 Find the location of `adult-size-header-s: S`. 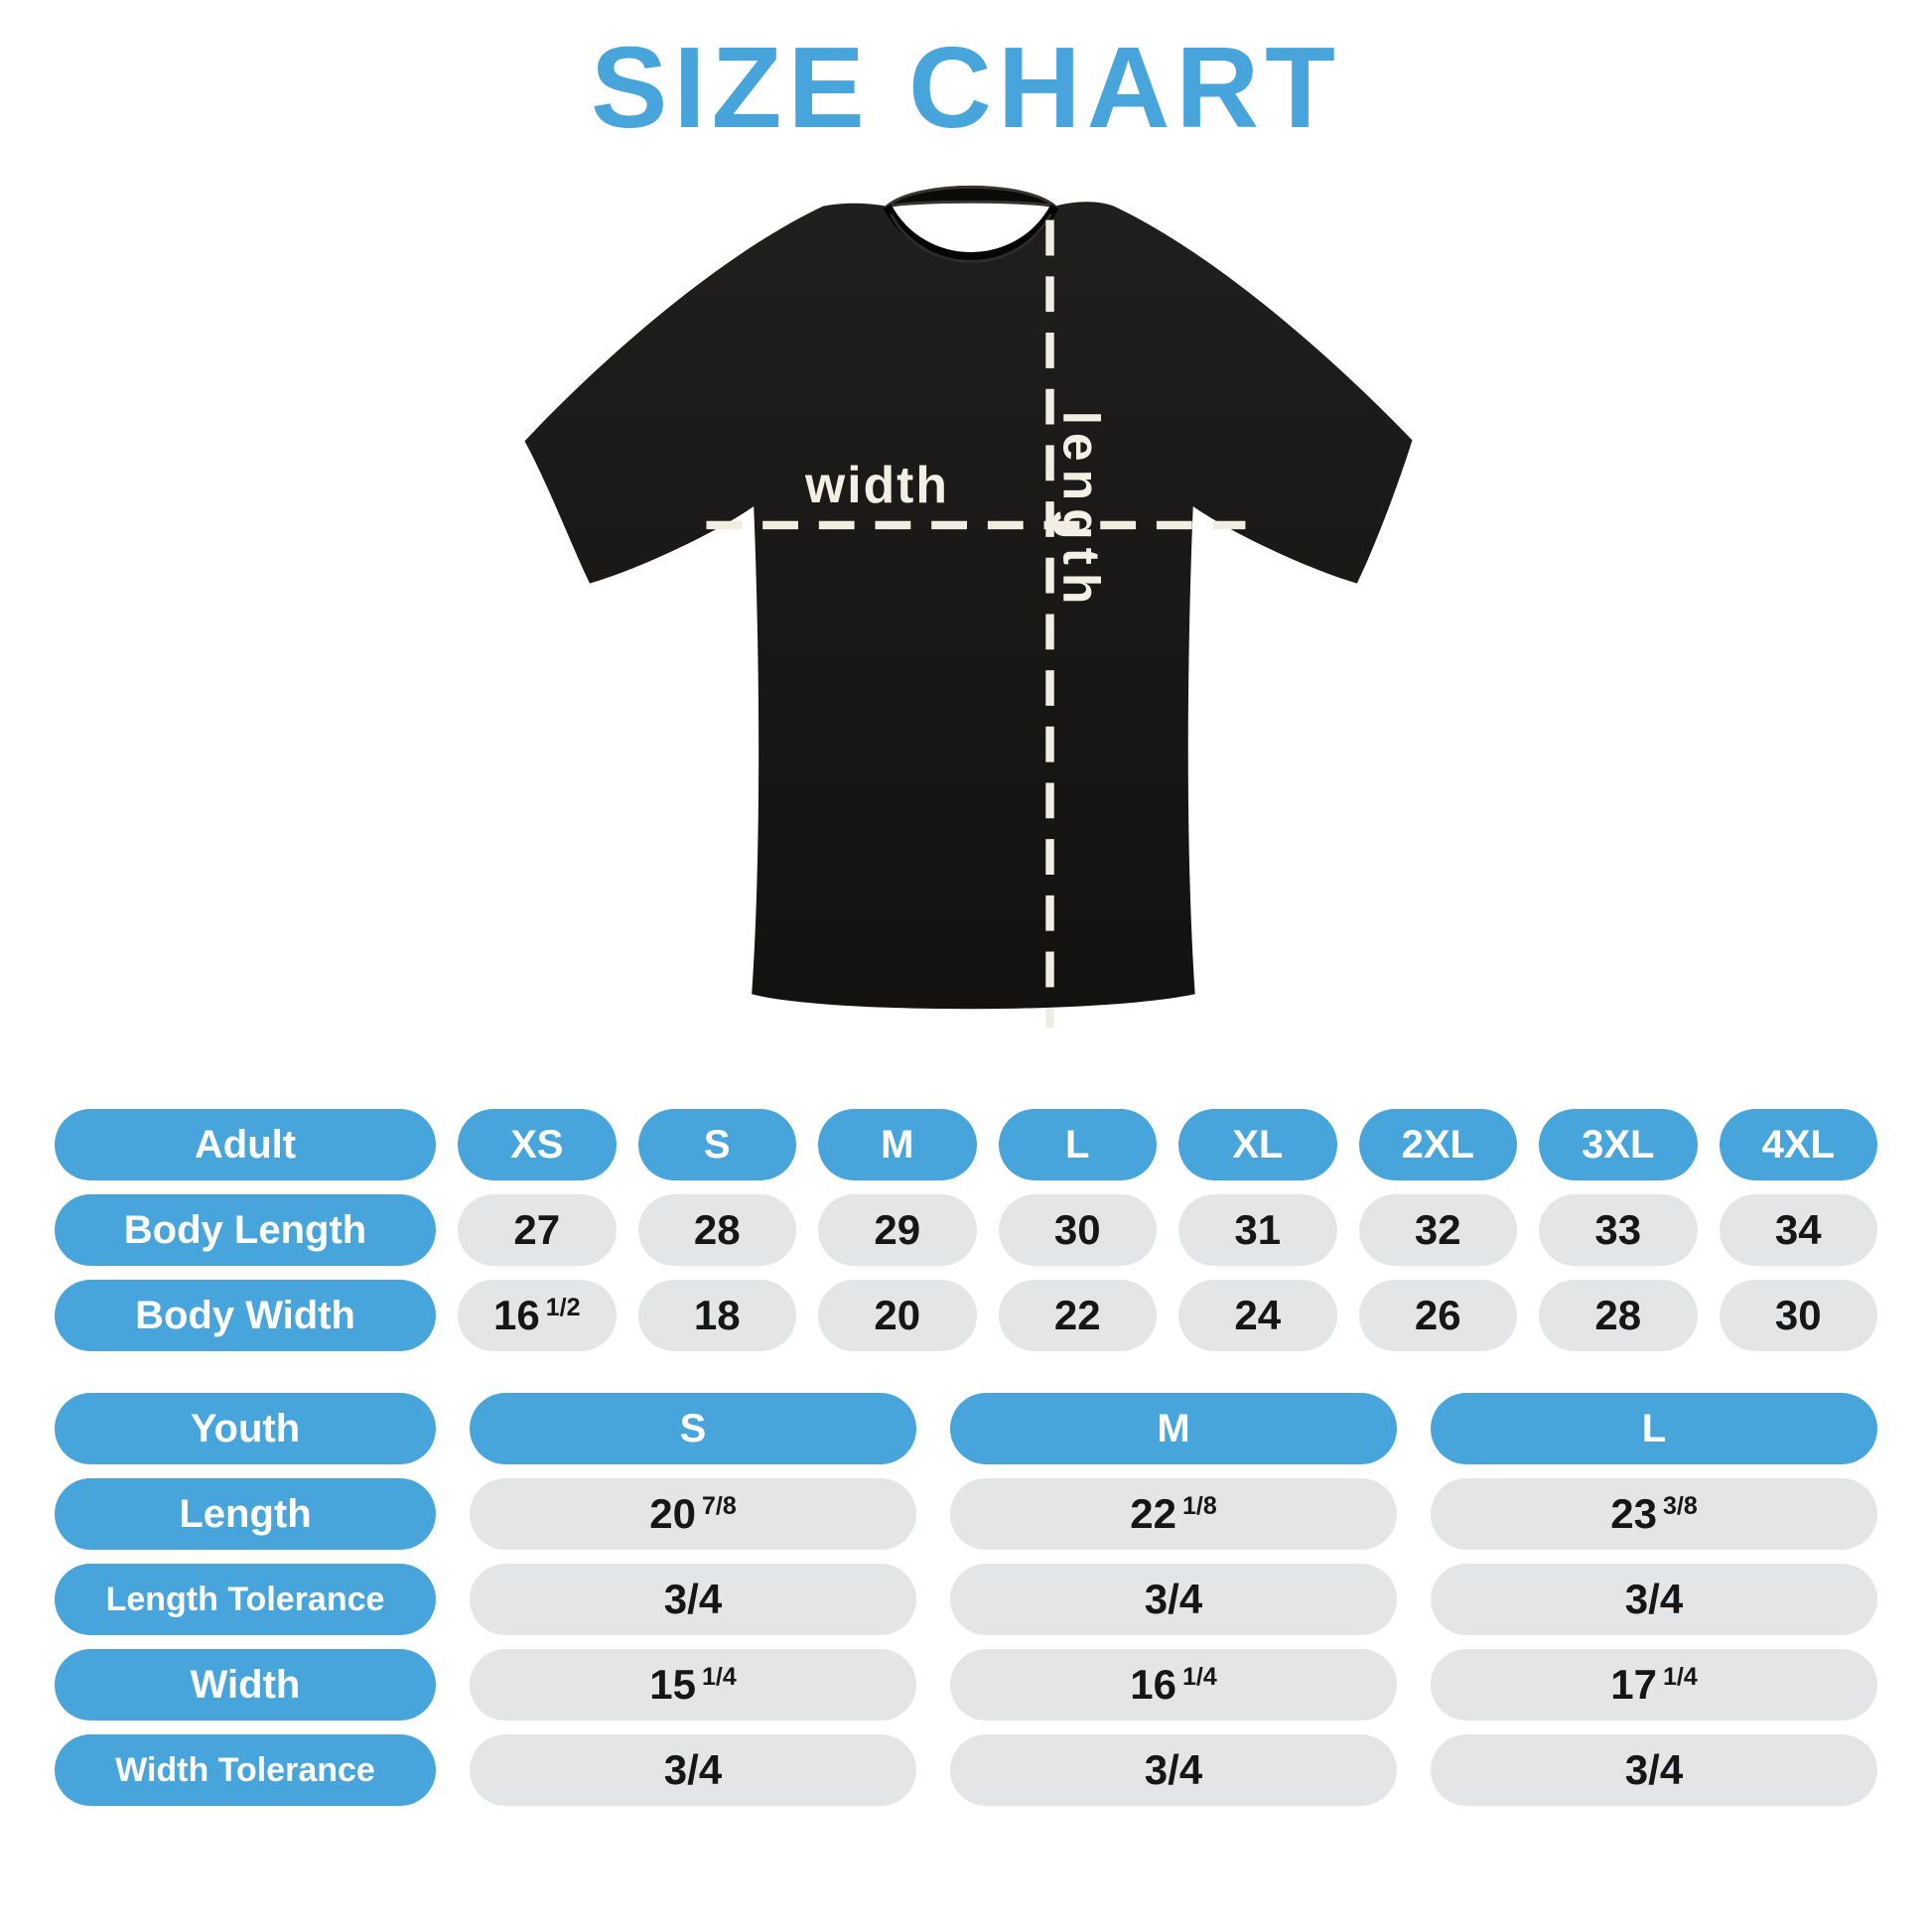

adult-size-header-s: S is located at coordinates (716, 1144).